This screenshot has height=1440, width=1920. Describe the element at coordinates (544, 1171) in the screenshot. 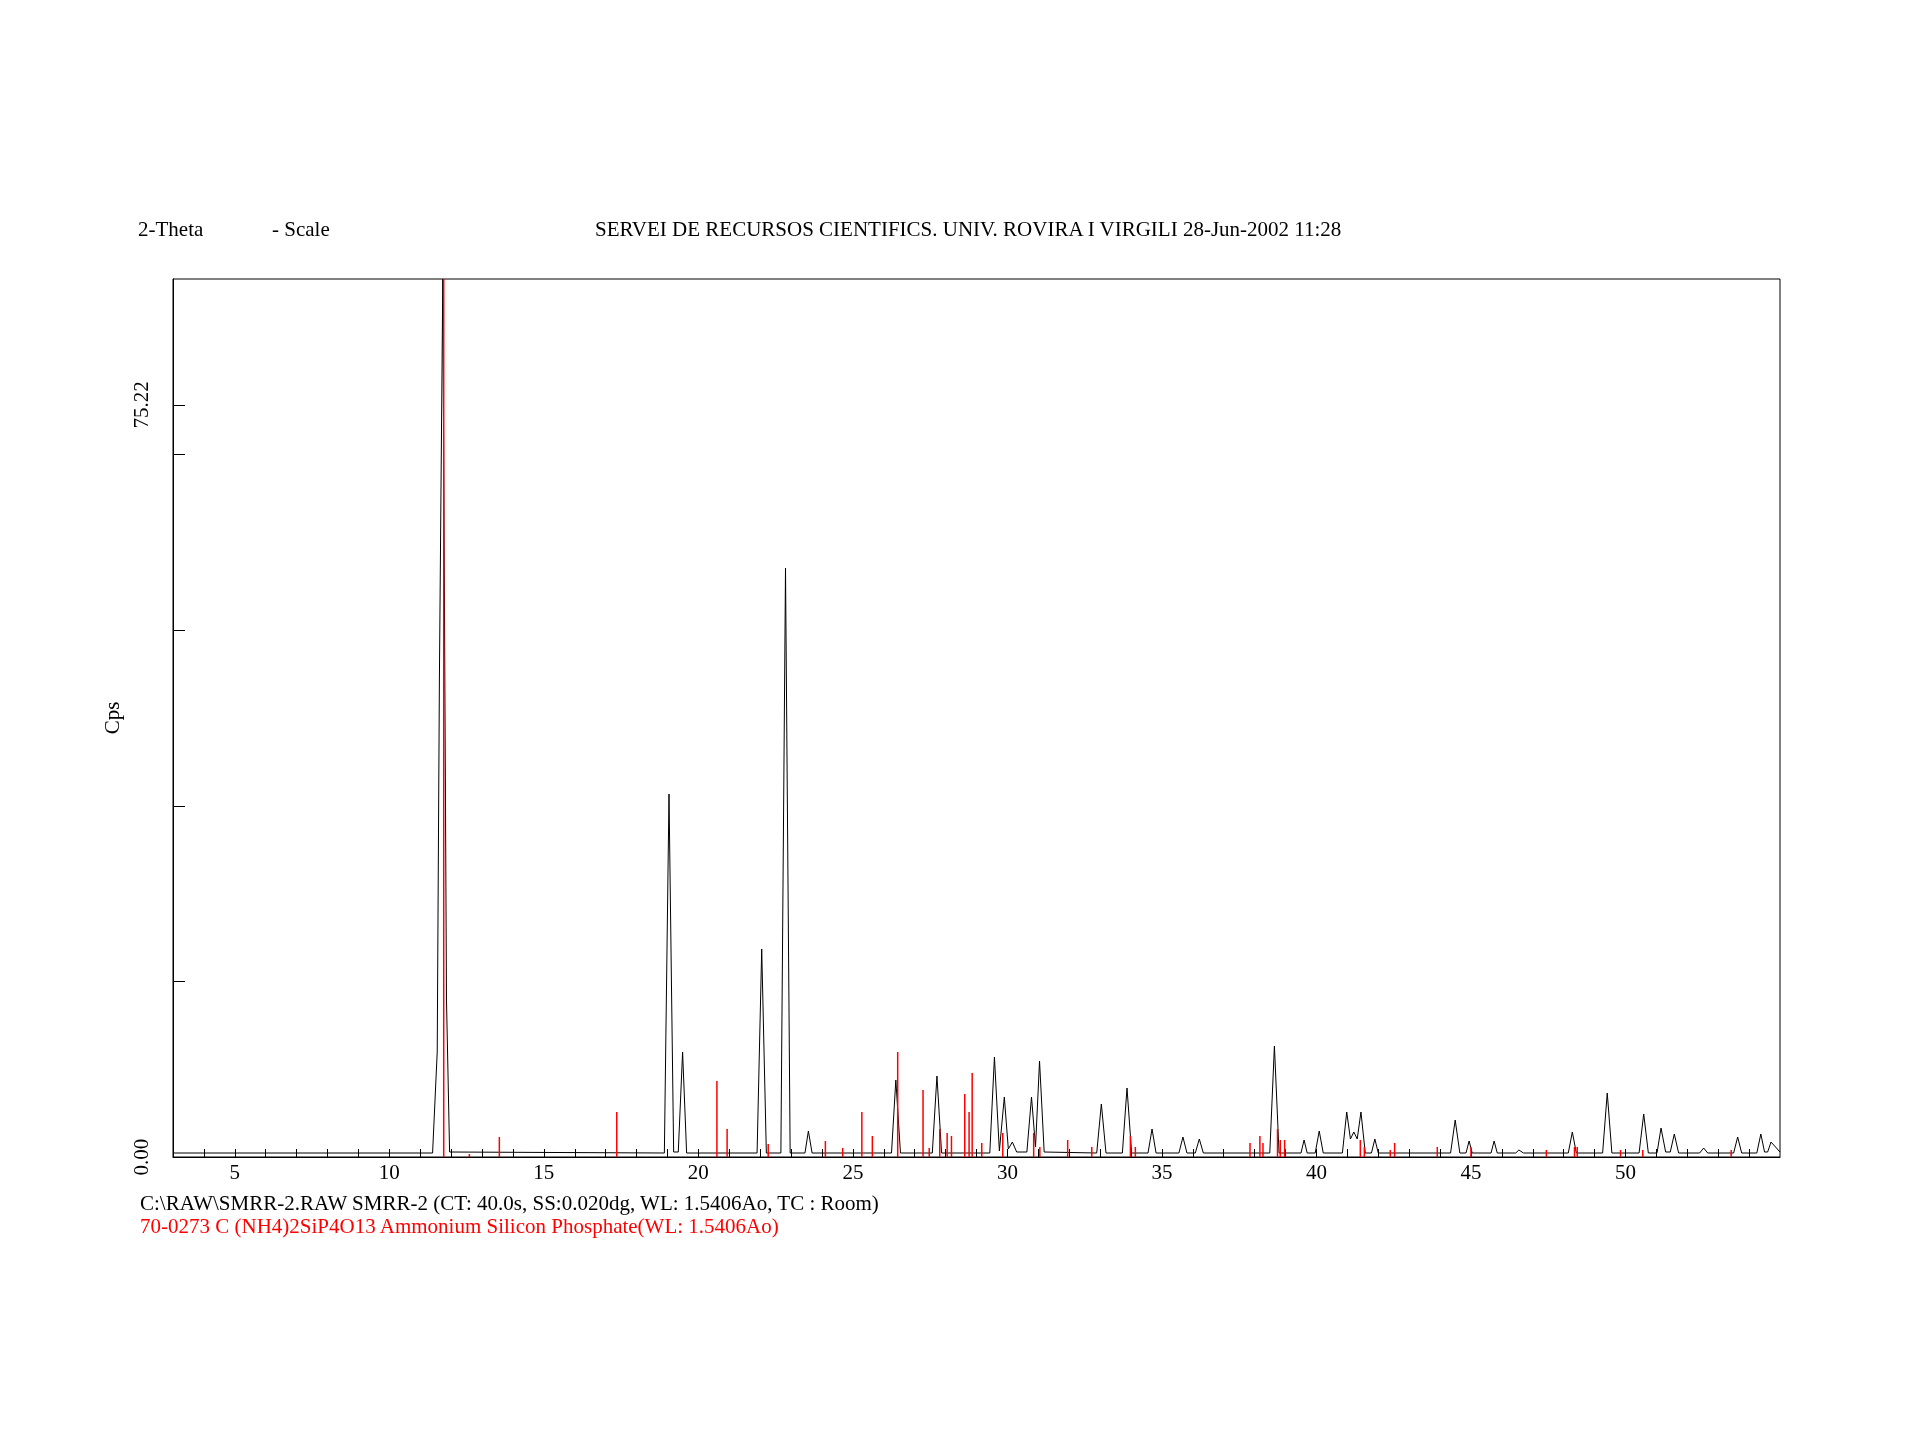

I see `x-tick-label: 15` at that location.